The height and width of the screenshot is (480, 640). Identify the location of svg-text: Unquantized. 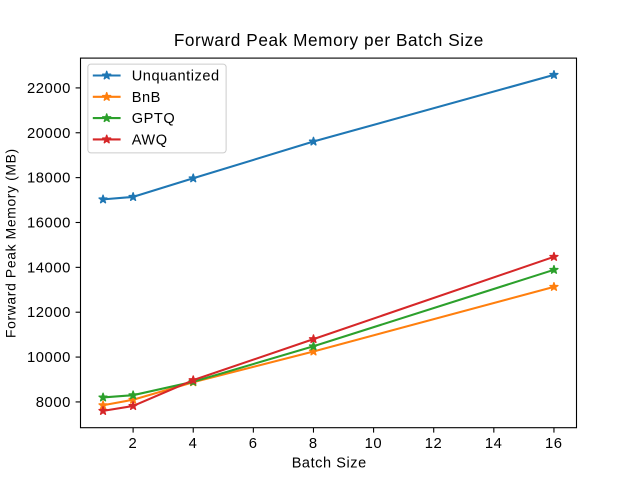
(176, 77).